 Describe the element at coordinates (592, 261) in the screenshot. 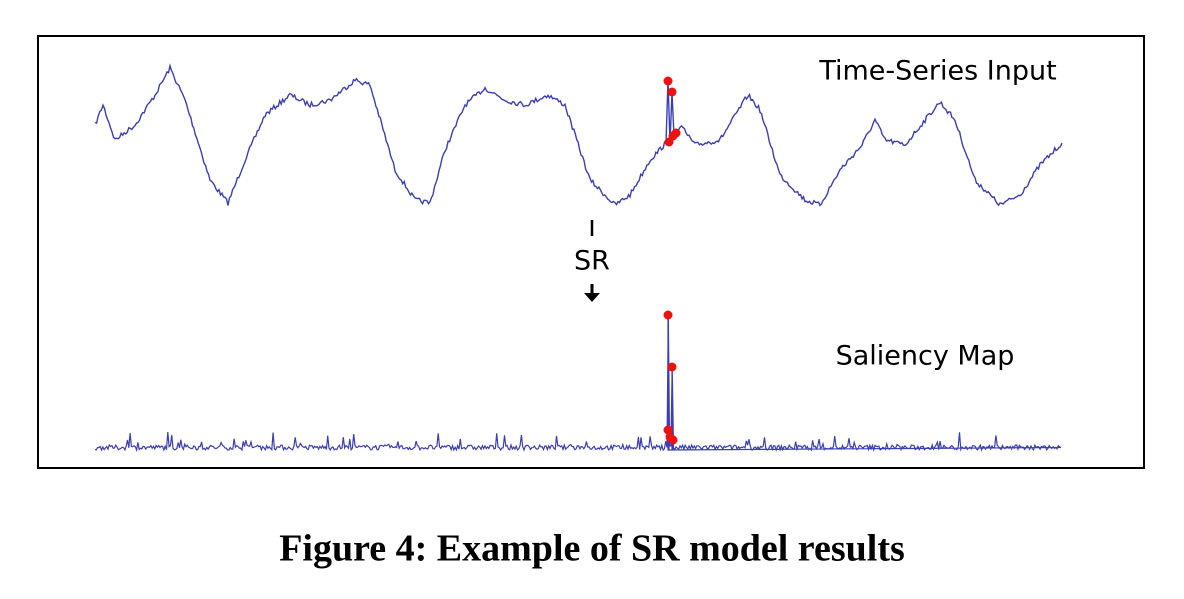

I see `operator-label: SR` at that location.